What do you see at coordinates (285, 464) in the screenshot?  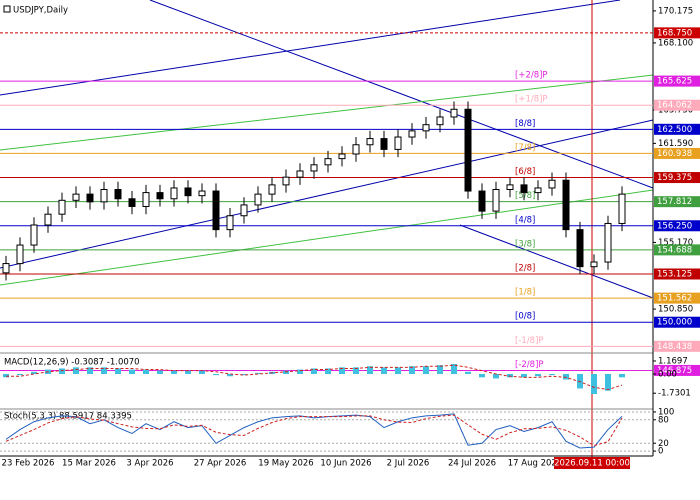 I see `x-tick-label: 19 May 2026` at bounding box center [285, 464].